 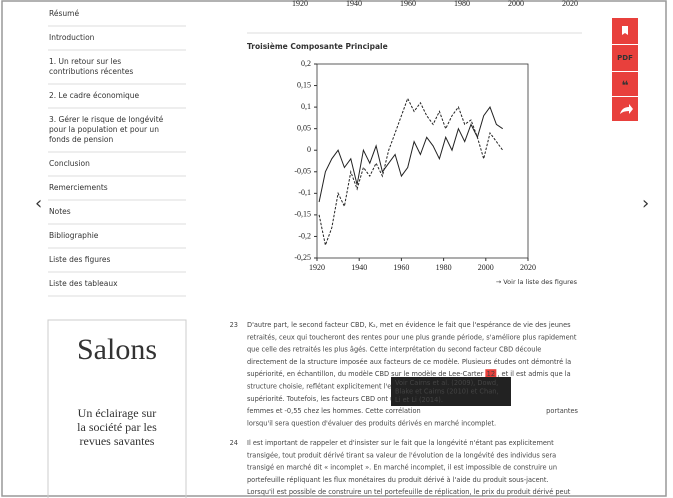 I want to click on prev-x-tick-label: 2020, so click(x=570, y=4).